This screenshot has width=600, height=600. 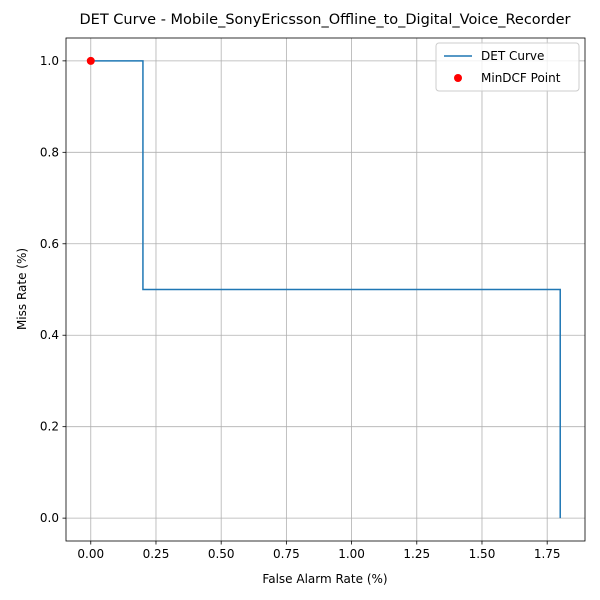 What do you see at coordinates (286, 554) in the screenshot?
I see `x-tick-label: 0.75` at bounding box center [286, 554].